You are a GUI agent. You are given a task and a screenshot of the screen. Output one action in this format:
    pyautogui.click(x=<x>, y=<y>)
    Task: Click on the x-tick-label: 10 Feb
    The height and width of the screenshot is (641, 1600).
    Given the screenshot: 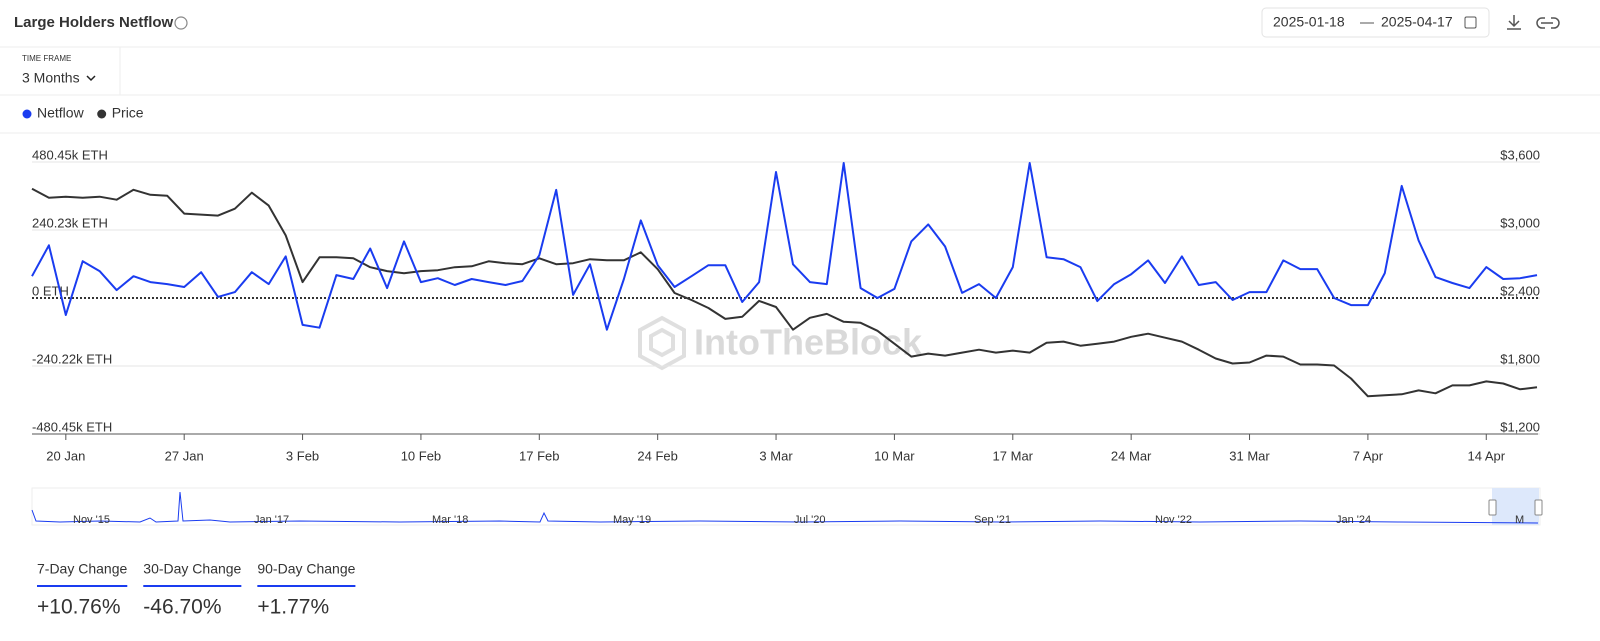 What is the action you would take?
    pyautogui.click(x=421, y=455)
    